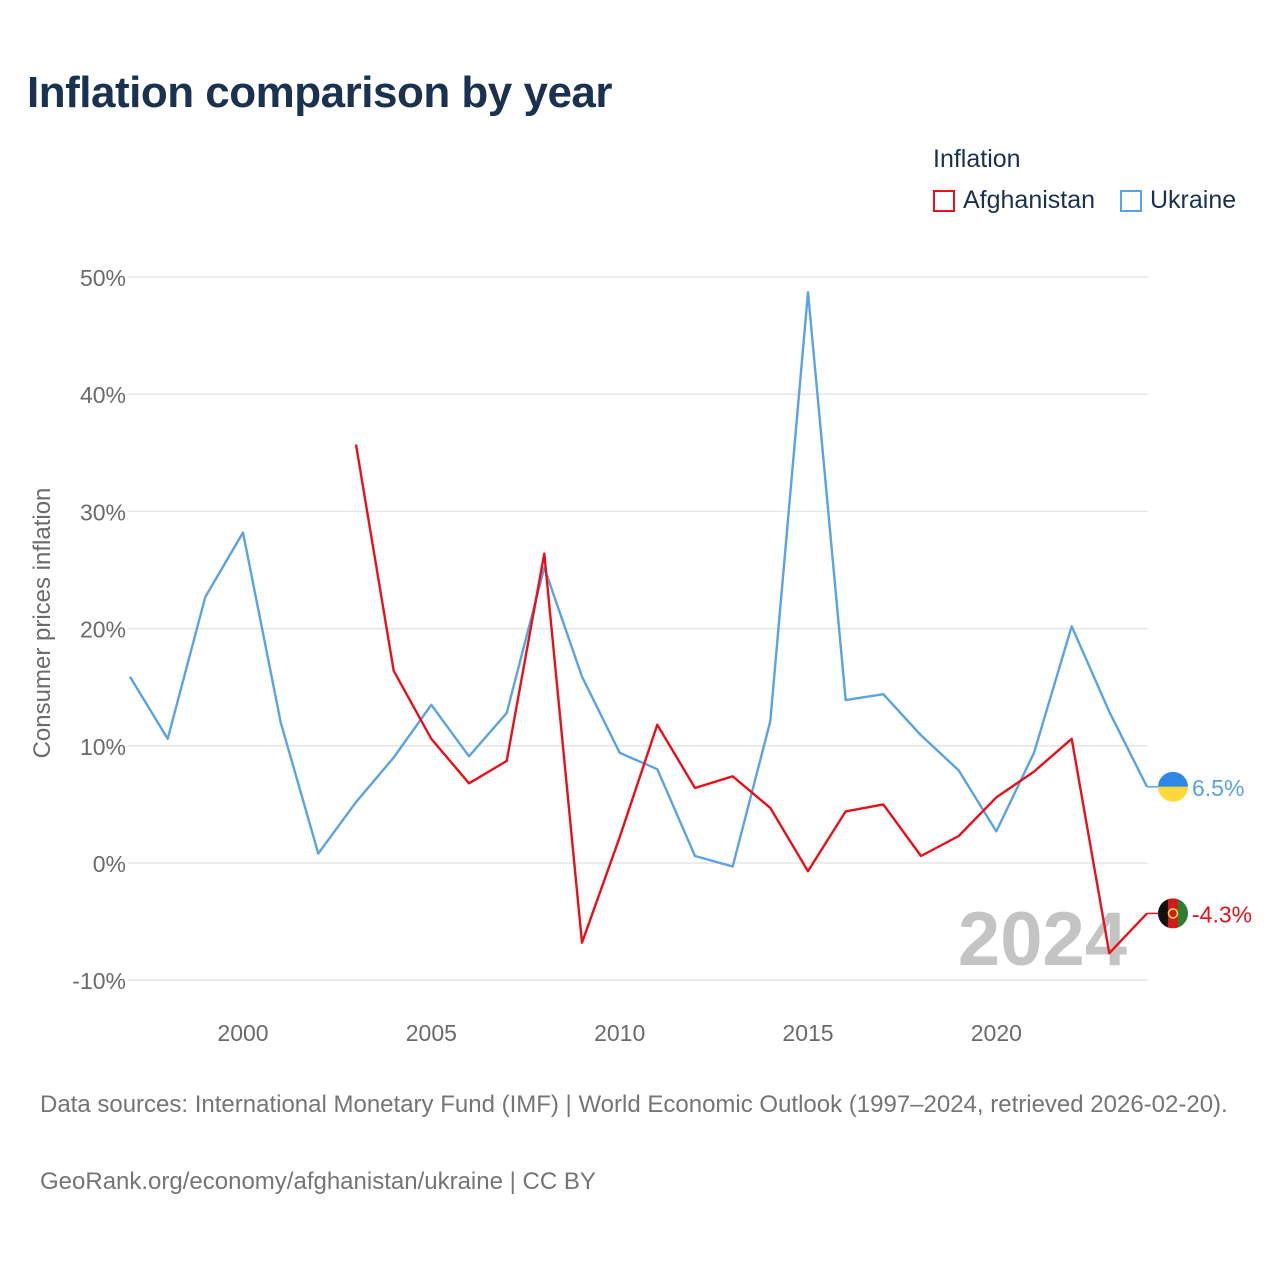 This screenshot has width=1280, height=1280. What do you see at coordinates (431, 1033) in the screenshot?
I see `x-tick-label: 2005` at bounding box center [431, 1033].